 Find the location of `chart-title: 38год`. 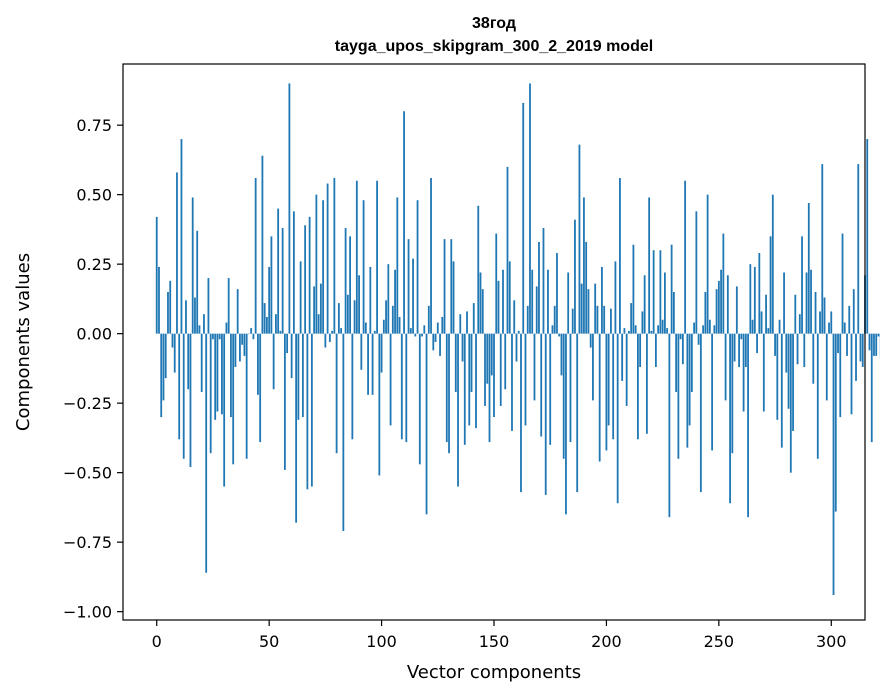

chart-title: 38год is located at coordinates (494, 23).